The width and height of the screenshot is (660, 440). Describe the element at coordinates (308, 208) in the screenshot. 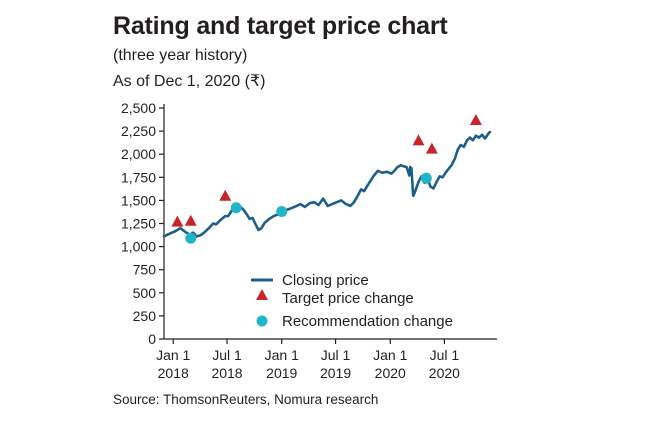

I see `recommendation-series` at that location.